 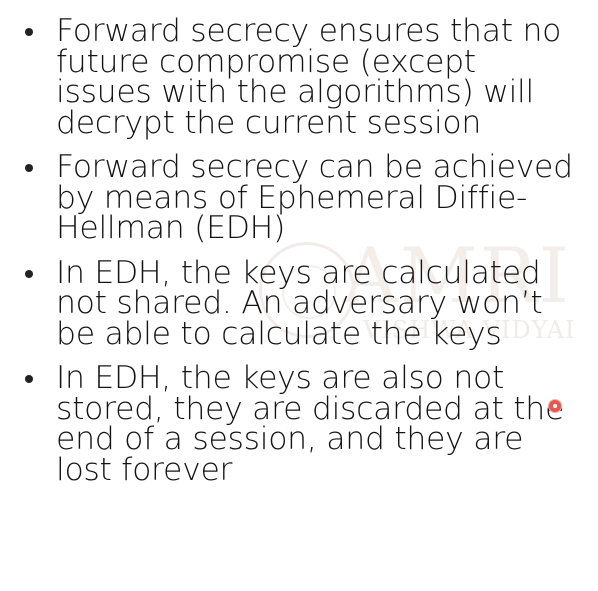 I want to click on laser-pointer-icon, so click(x=555, y=406).